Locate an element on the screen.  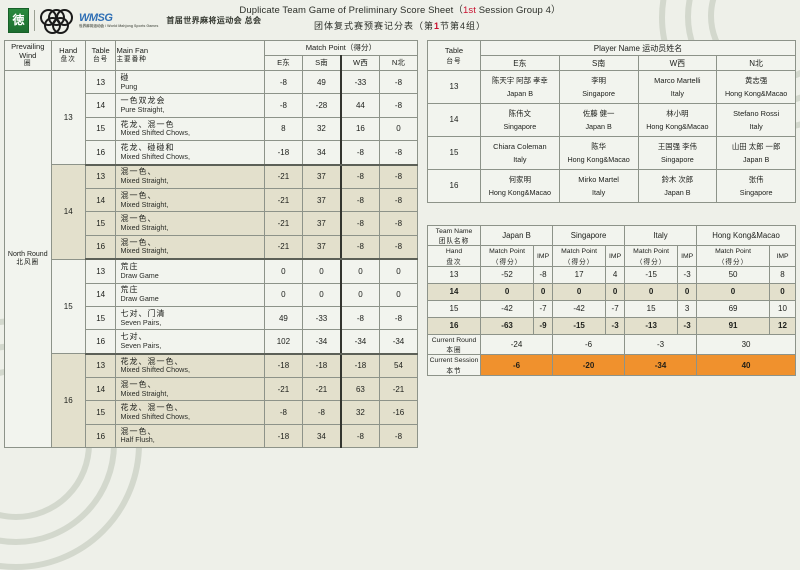
logo-divider is located at coordinates (34, 20).